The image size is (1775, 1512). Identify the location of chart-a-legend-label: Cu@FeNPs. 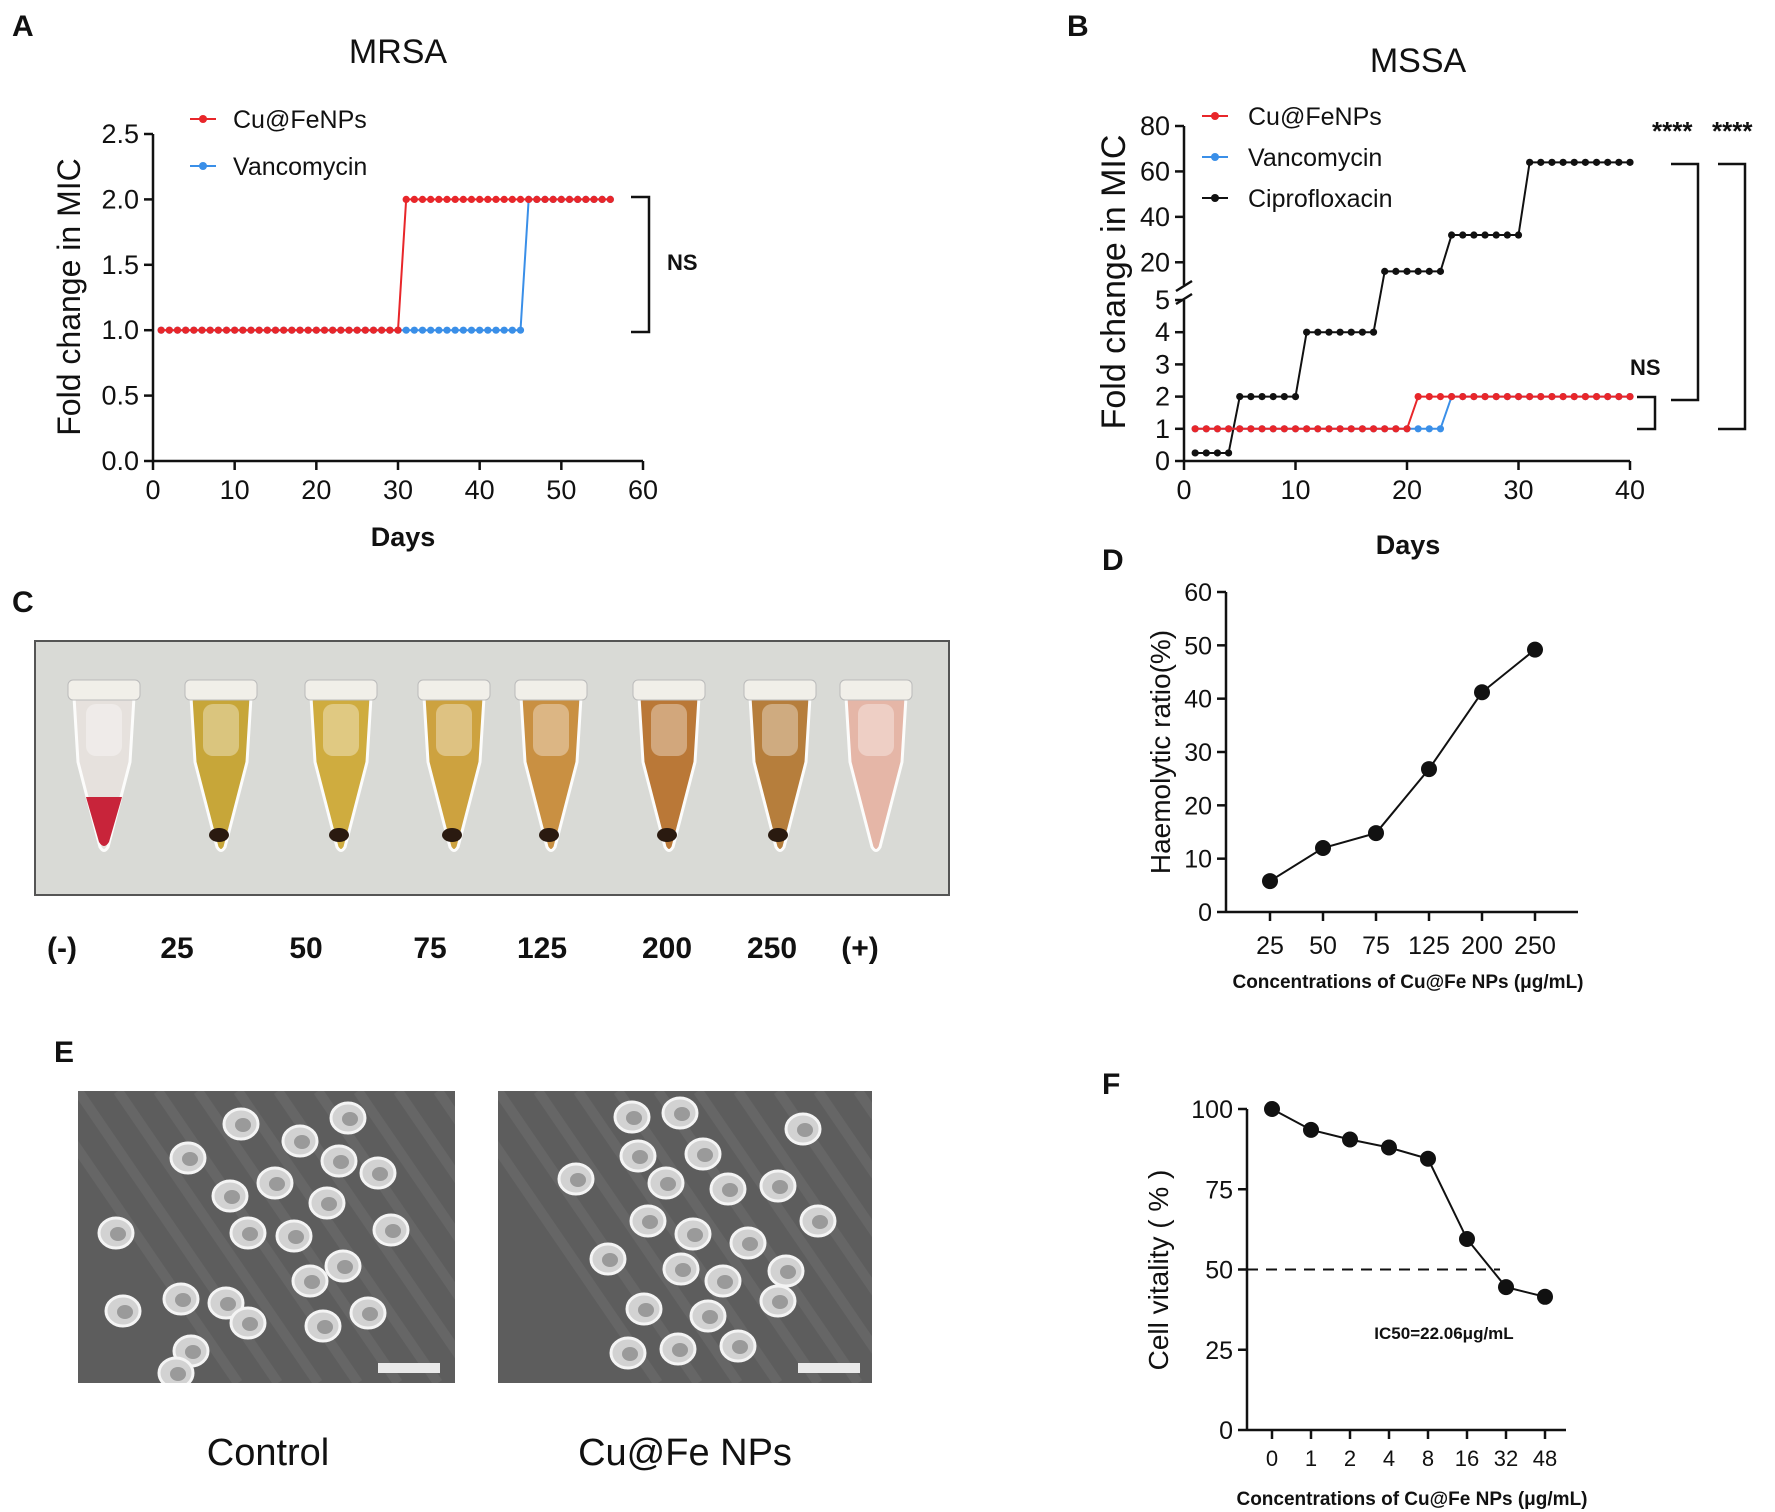
(300, 120).